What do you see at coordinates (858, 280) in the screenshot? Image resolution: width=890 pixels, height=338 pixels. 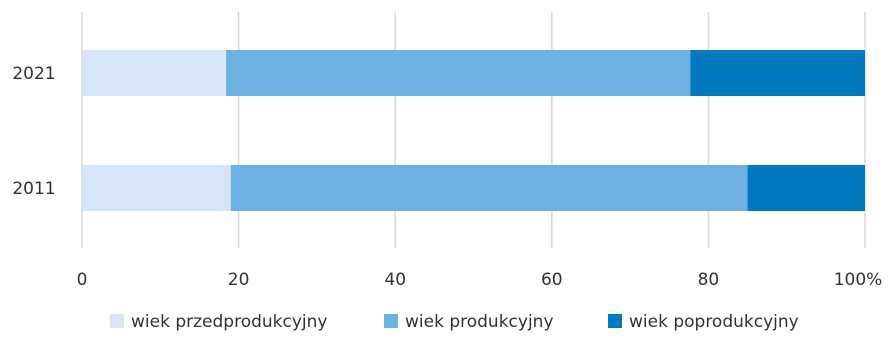 I see `x-tick-label: 100%` at bounding box center [858, 280].